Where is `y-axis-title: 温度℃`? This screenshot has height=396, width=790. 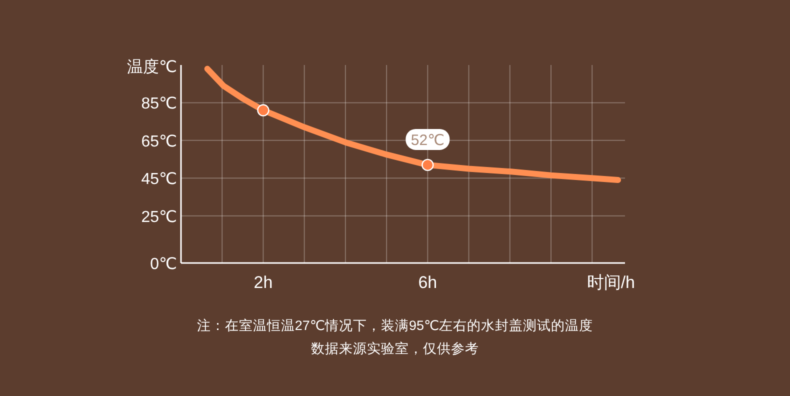 y-axis-title: 温度℃ is located at coordinates (152, 67).